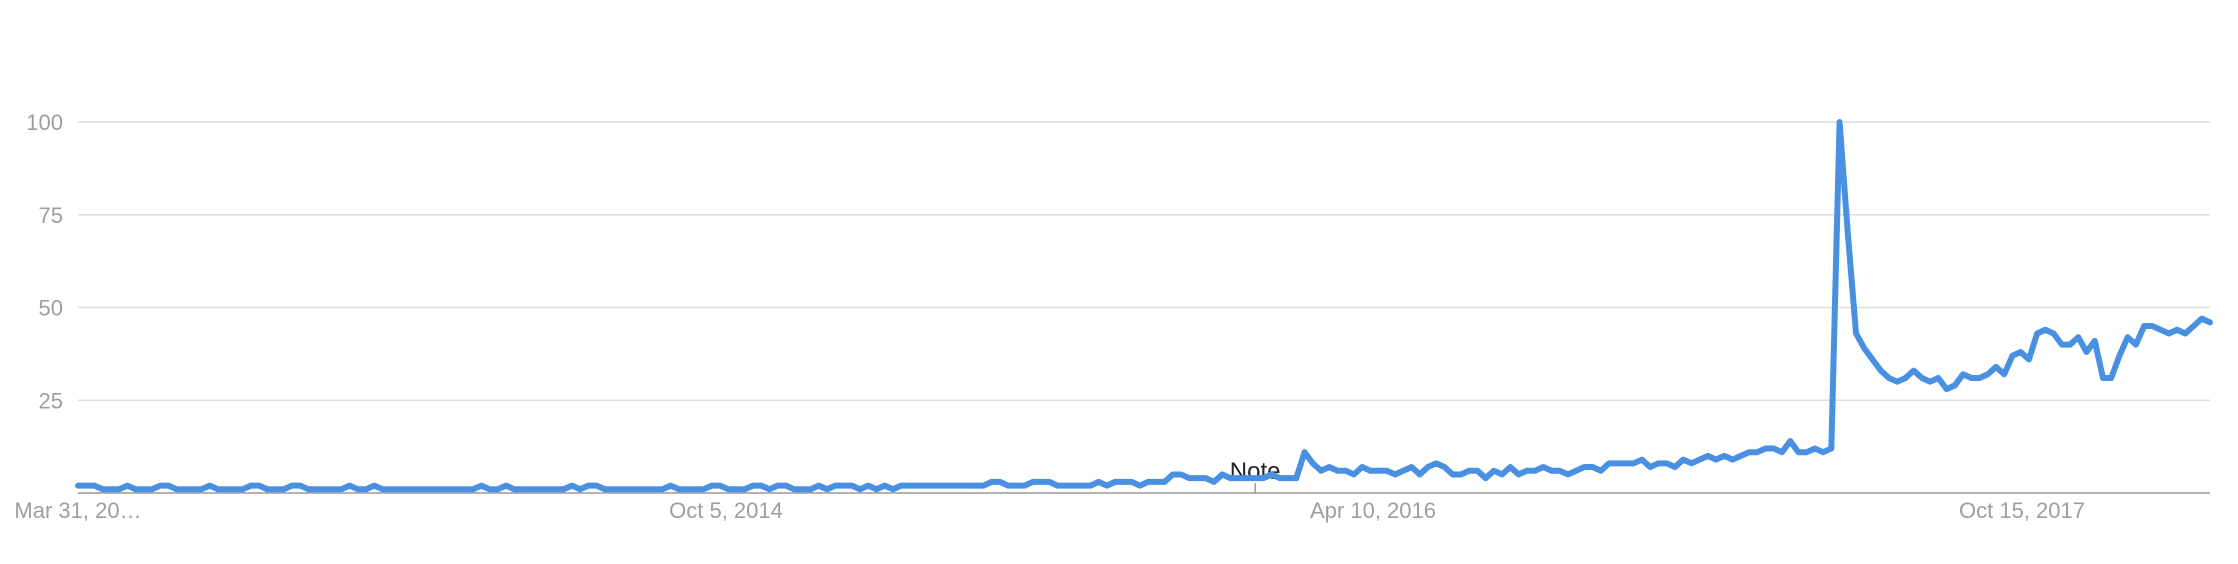 The height and width of the screenshot is (564, 2238). Describe the element at coordinates (51, 215) in the screenshot. I see `y-tick-label: 75` at that location.